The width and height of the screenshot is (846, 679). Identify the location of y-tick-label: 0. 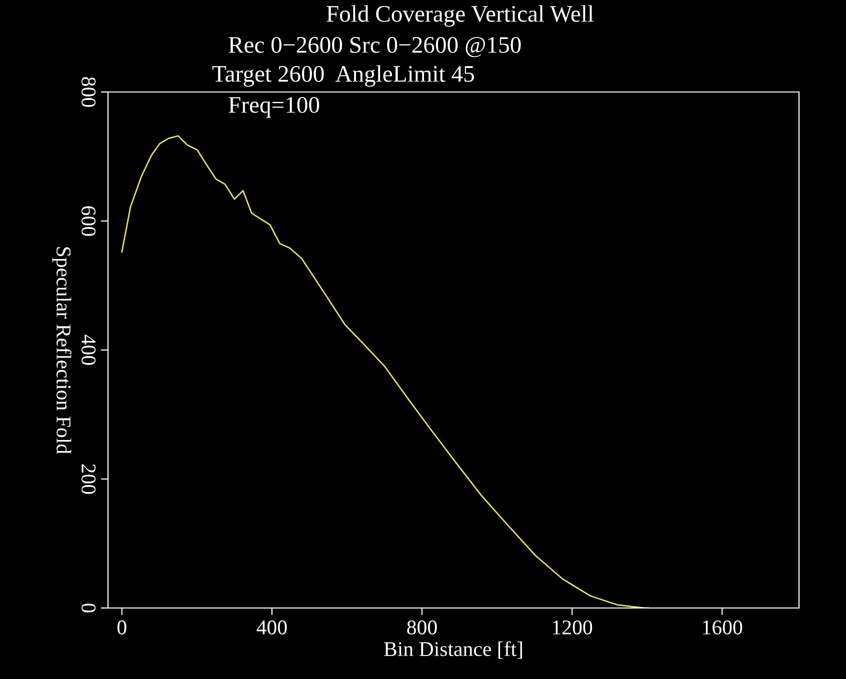
(89, 608).